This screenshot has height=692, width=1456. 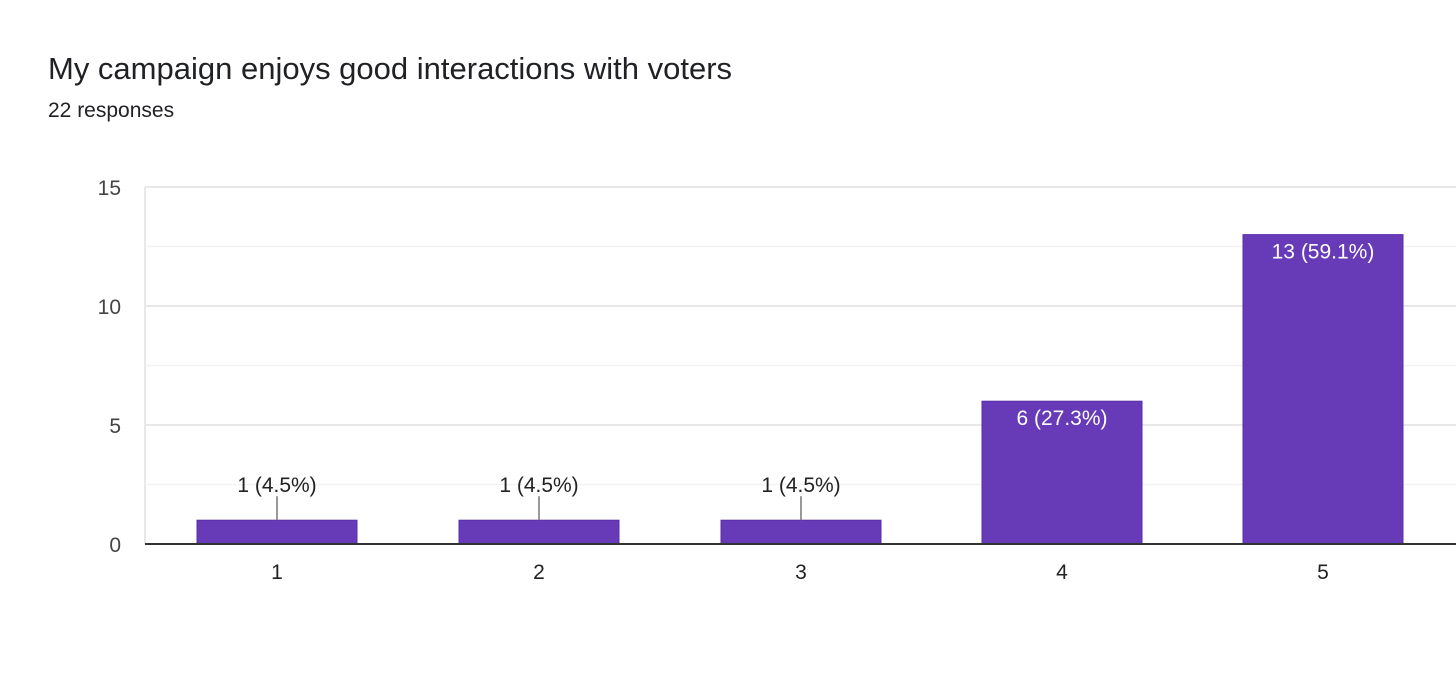 I want to click on x-tick-label: 1, so click(x=277, y=572).